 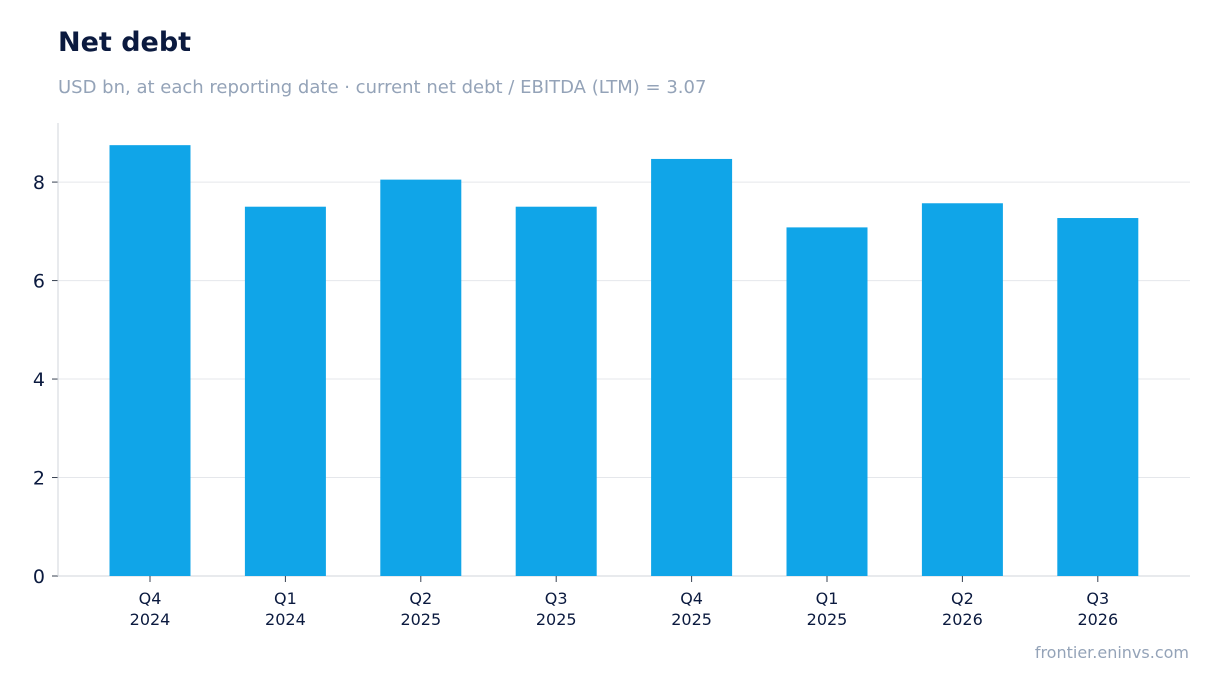 I want to click on chart-title: Net debt, so click(x=125, y=42).